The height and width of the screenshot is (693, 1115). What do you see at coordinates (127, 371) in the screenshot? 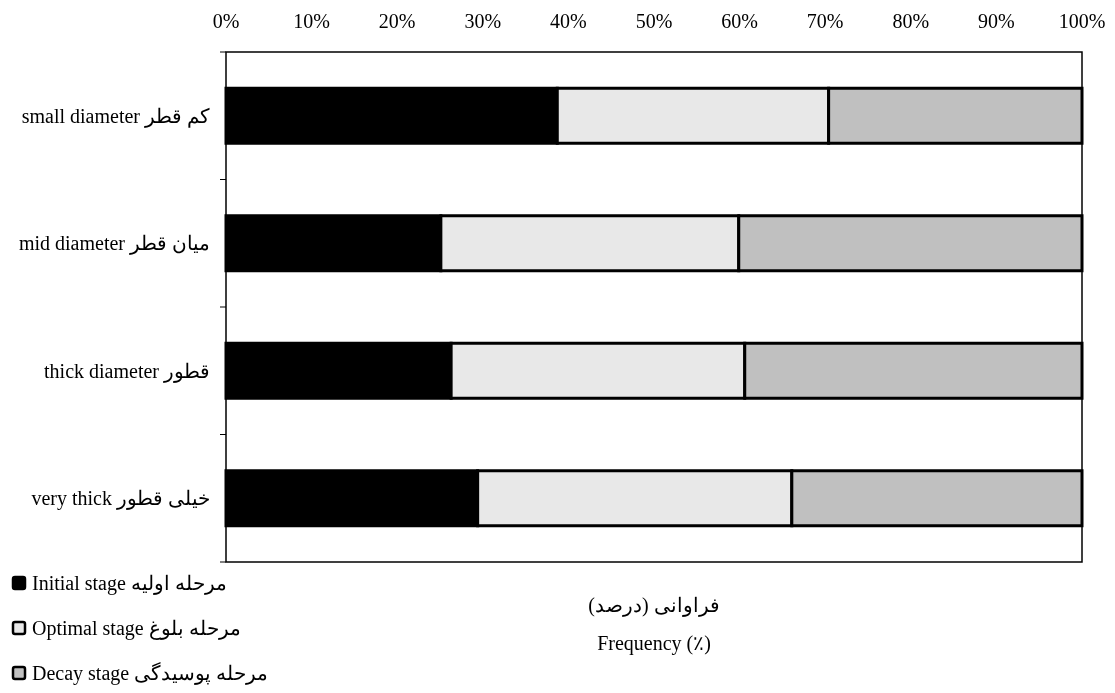
I see `y-tick-label: thick diameter قطور` at bounding box center [127, 371].